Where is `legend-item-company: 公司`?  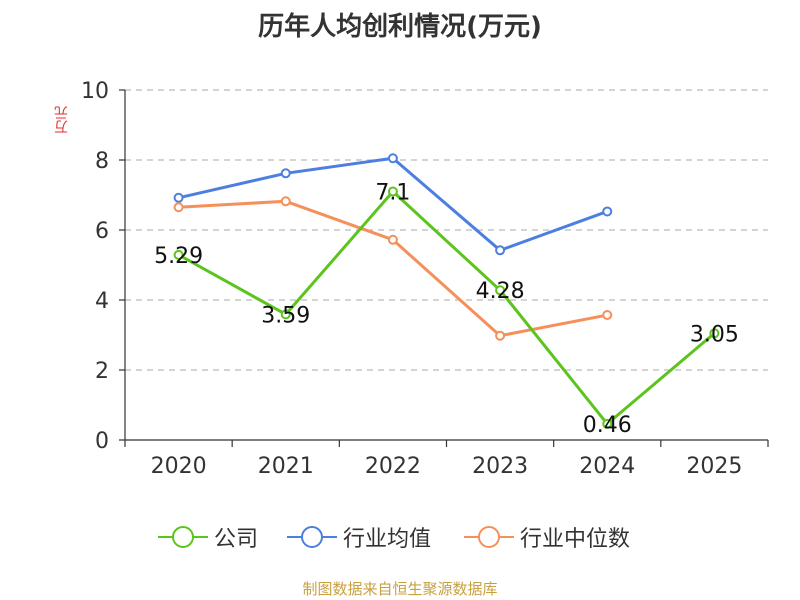
legend-item-company: 公司 is located at coordinates (208, 537).